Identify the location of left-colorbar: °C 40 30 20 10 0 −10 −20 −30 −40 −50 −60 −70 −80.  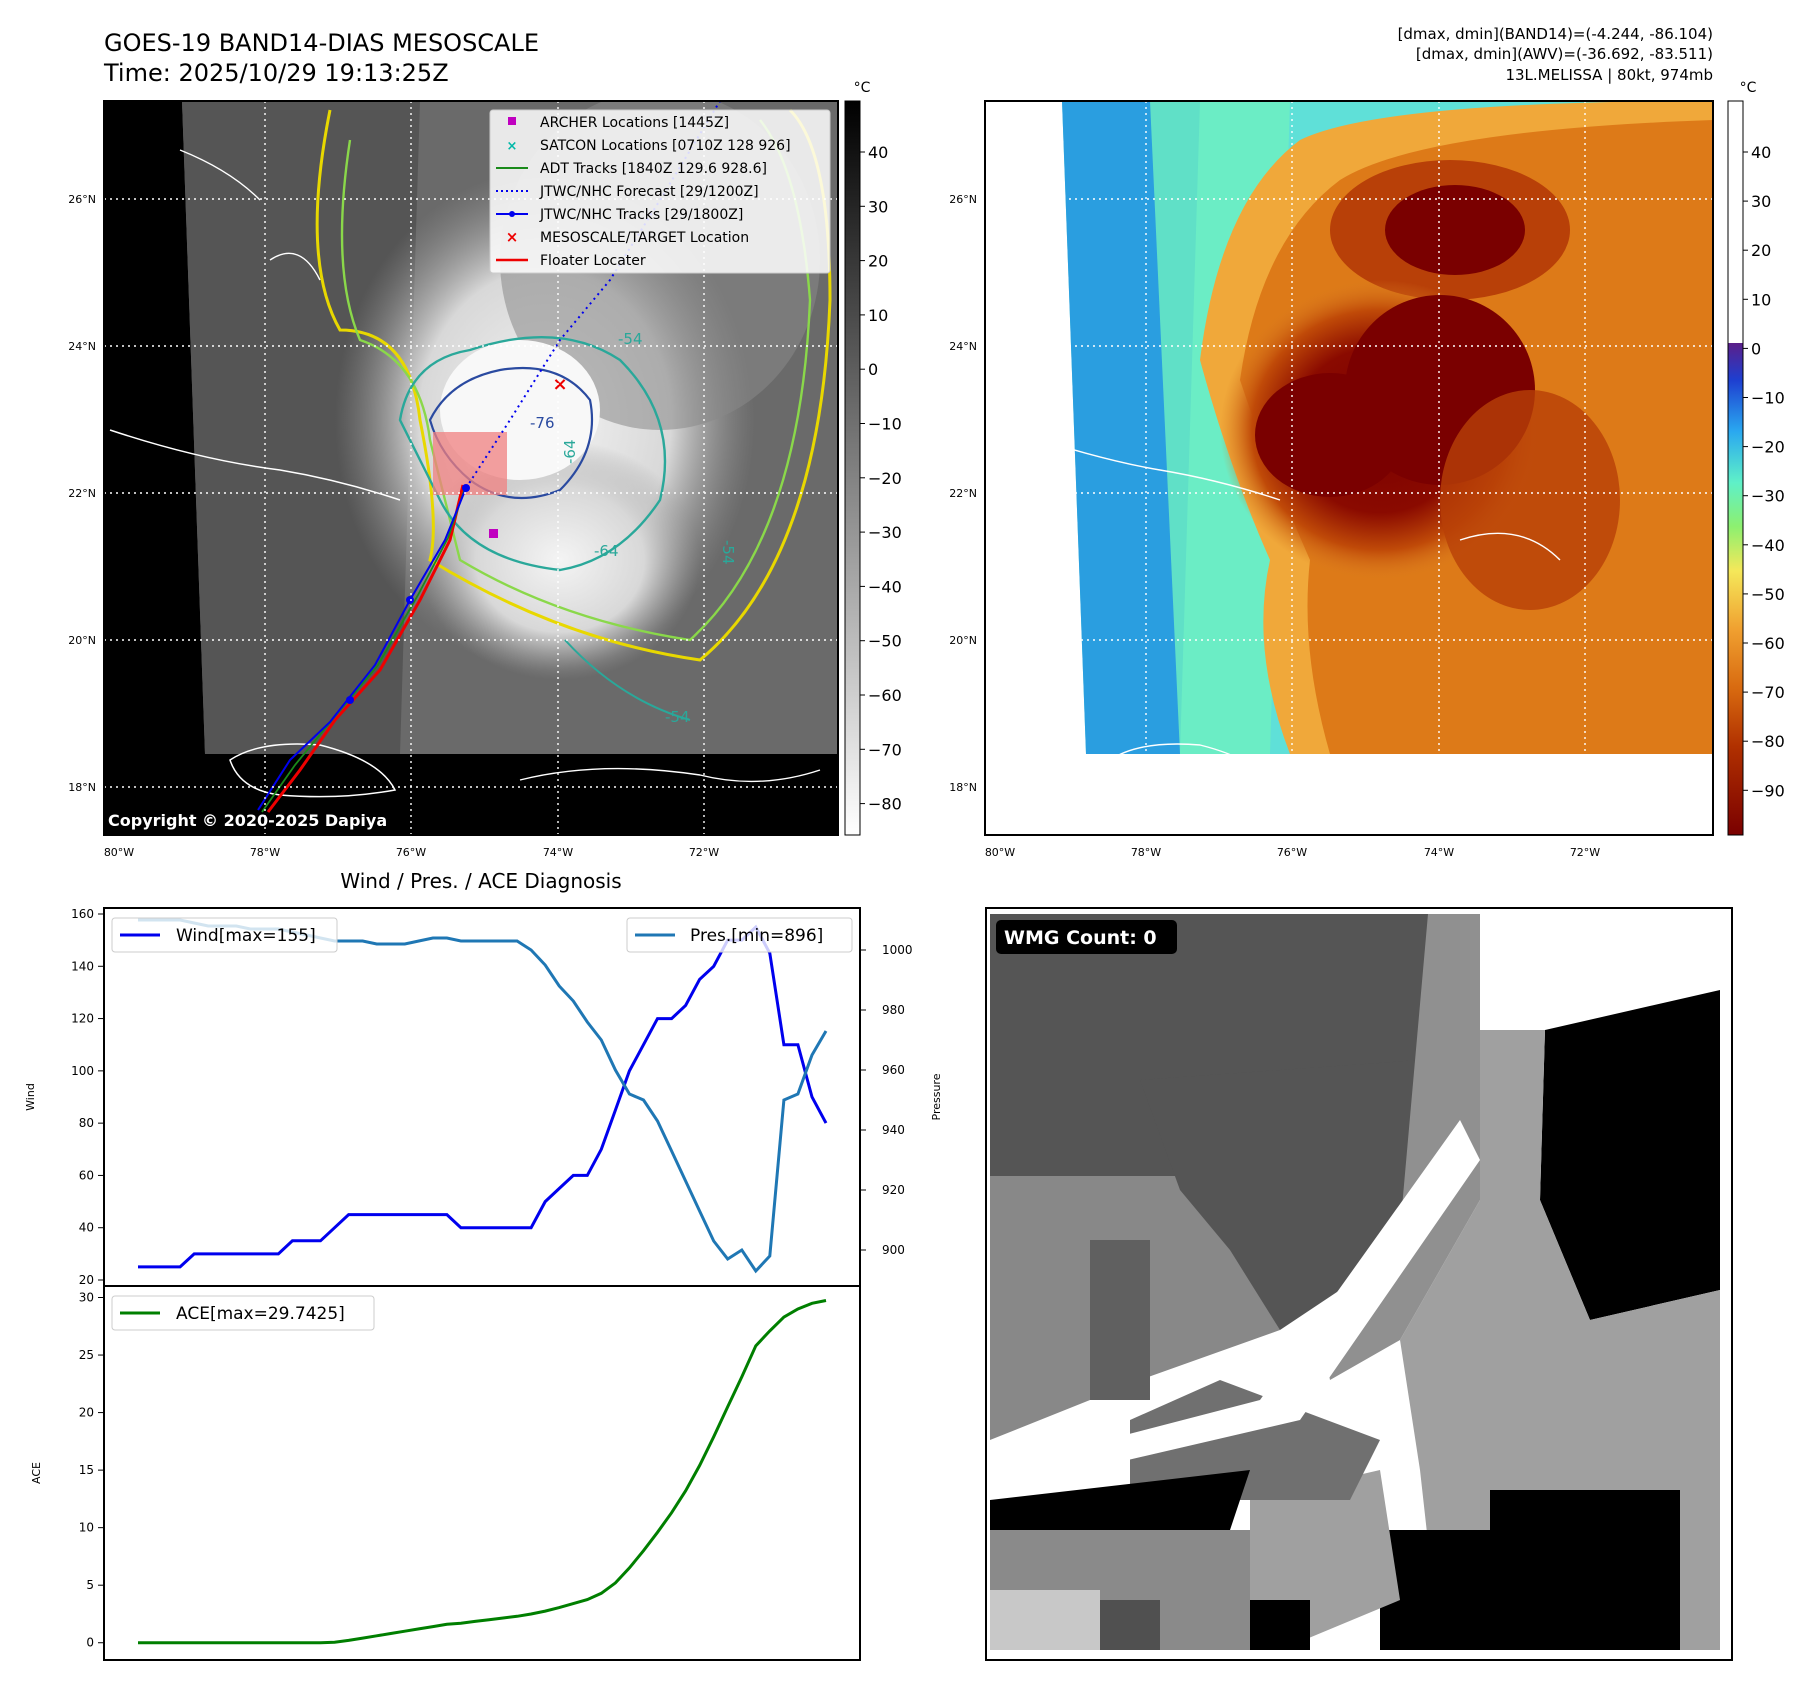
(873, 458).